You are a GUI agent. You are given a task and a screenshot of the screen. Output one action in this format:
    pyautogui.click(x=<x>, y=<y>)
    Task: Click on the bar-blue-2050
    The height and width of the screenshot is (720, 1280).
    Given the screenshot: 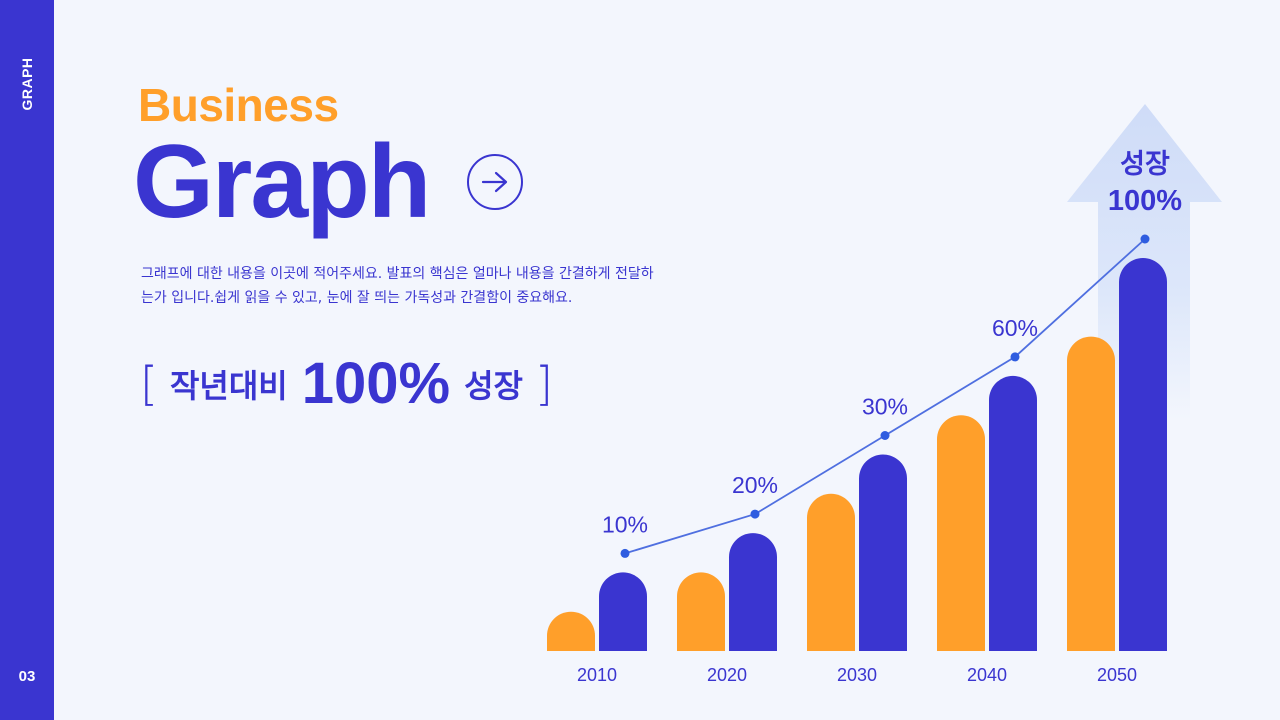 What is the action you would take?
    pyautogui.click(x=1143, y=454)
    